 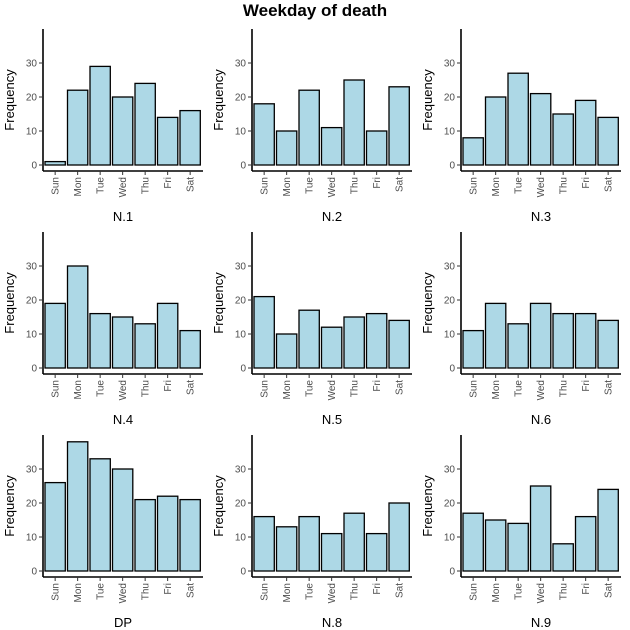 What do you see at coordinates (541, 216) in the screenshot?
I see `x-axis-title: N.3` at bounding box center [541, 216].